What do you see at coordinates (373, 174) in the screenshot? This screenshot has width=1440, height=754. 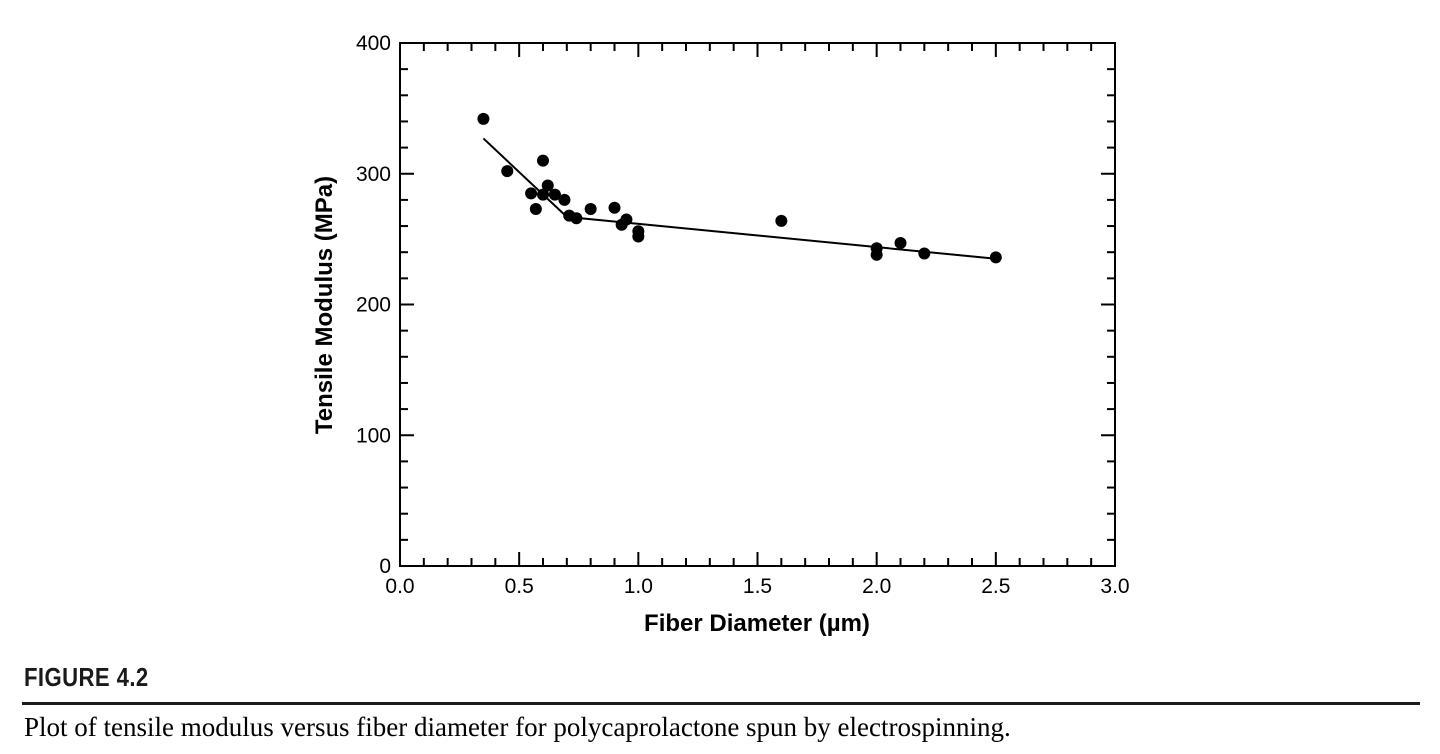 I see `y-tick-label: 300` at bounding box center [373, 174].